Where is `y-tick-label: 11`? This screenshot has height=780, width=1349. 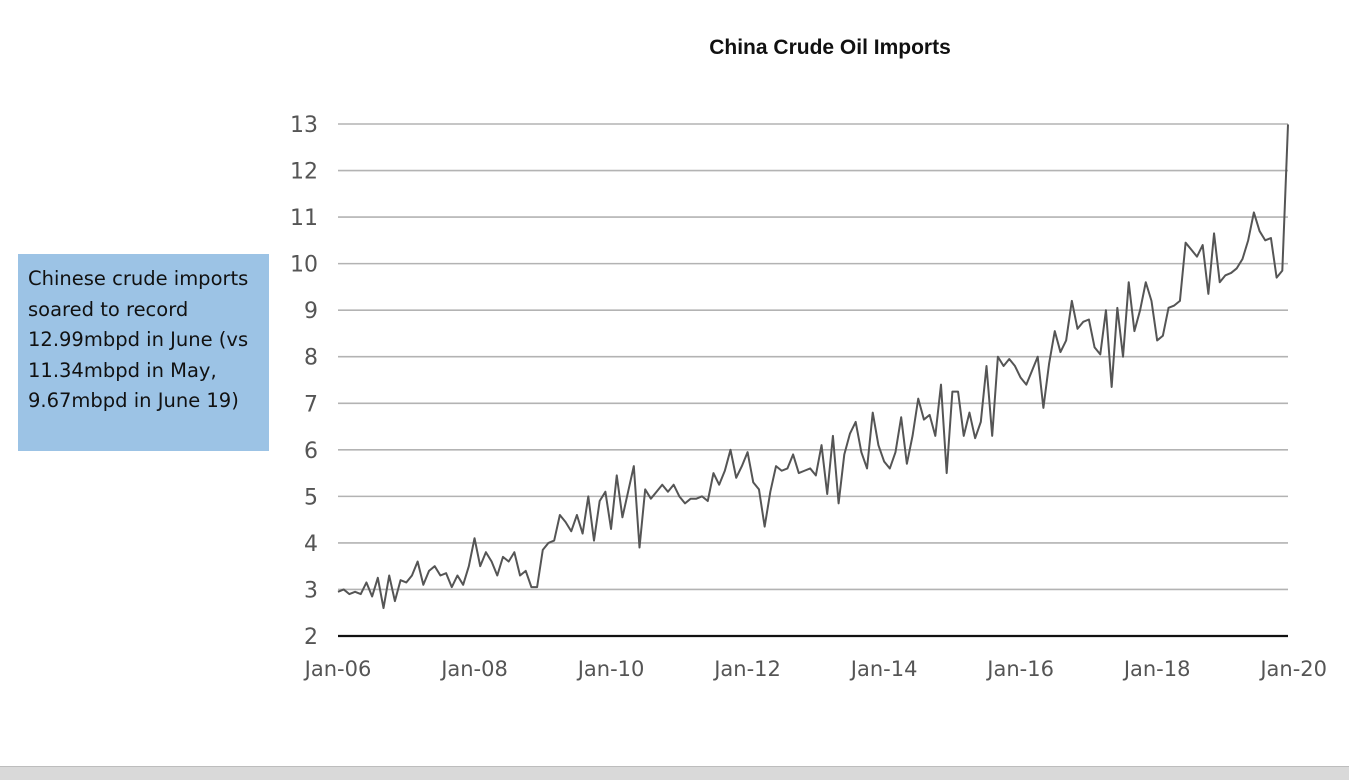 y-tick-label: 11 is located at coordinates (304, 218).